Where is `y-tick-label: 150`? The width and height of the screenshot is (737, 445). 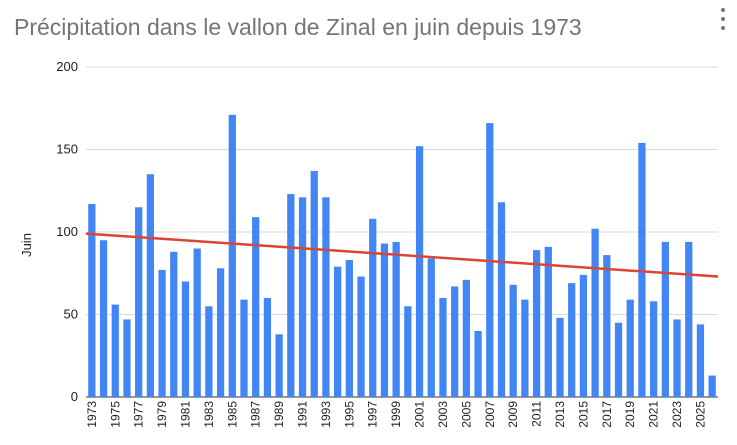
y-tick-label: 150 is located at coordinates (67, 149).